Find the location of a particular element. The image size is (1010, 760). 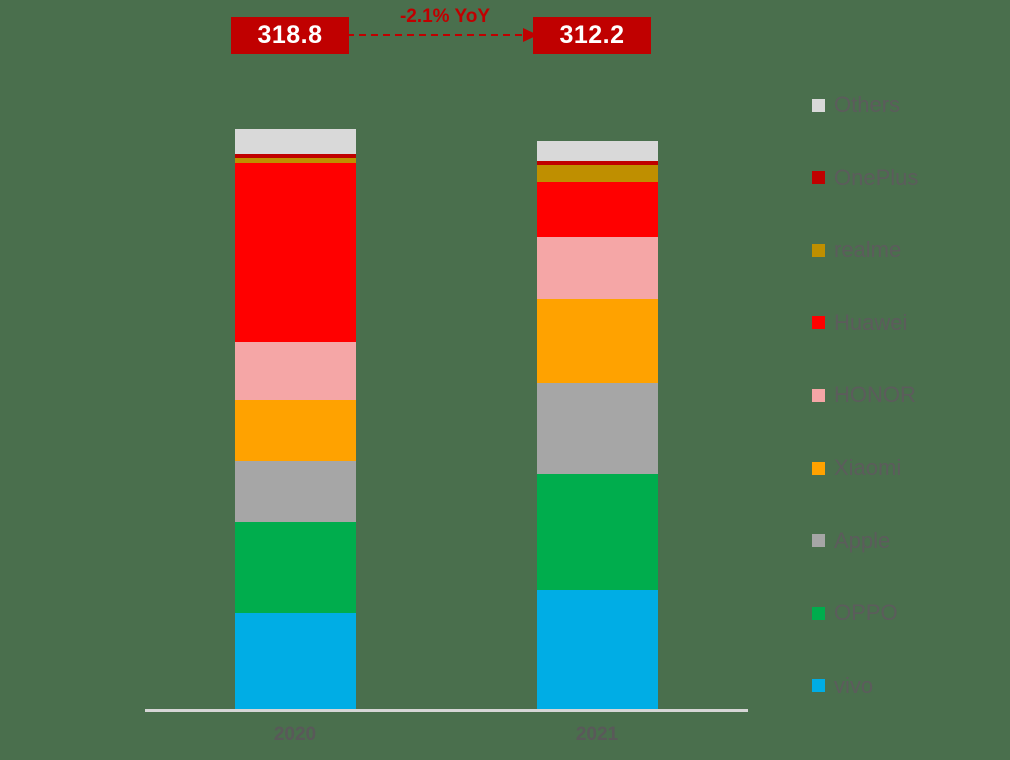

bar-segment-2021-apple is located at coordinates (597, 428).